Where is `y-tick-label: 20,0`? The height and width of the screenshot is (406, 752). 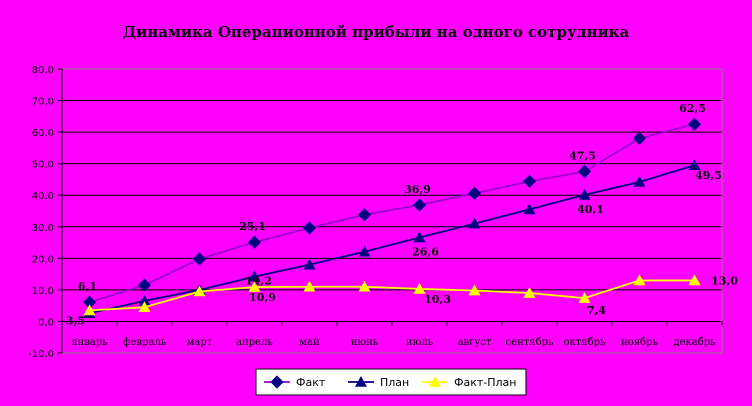 y-tick-label: 20,0 is located at coordinates (43, 259).